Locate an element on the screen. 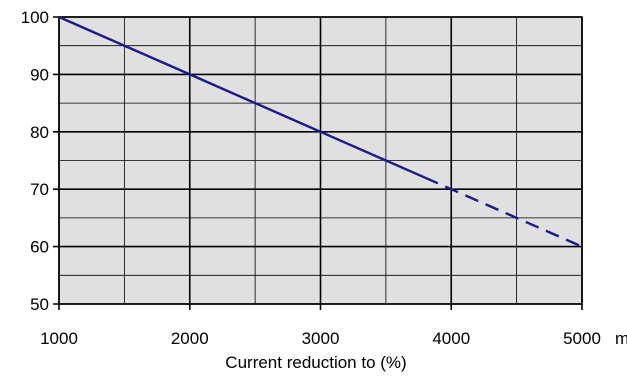 This screenshot has height=376, width=627. x-axis-unit: m is located at coordinates (621, 338).